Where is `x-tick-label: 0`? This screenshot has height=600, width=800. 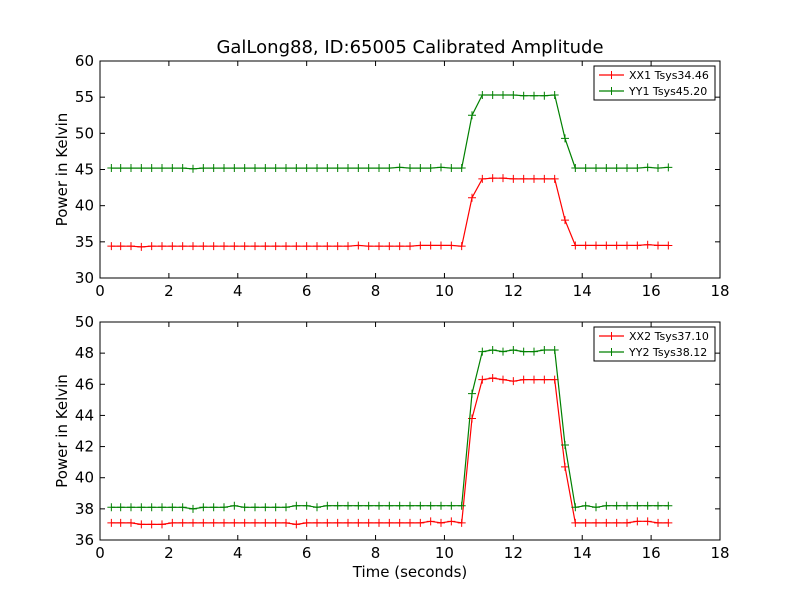 x-tick-label: 0 is located at coordinates (100, 553).